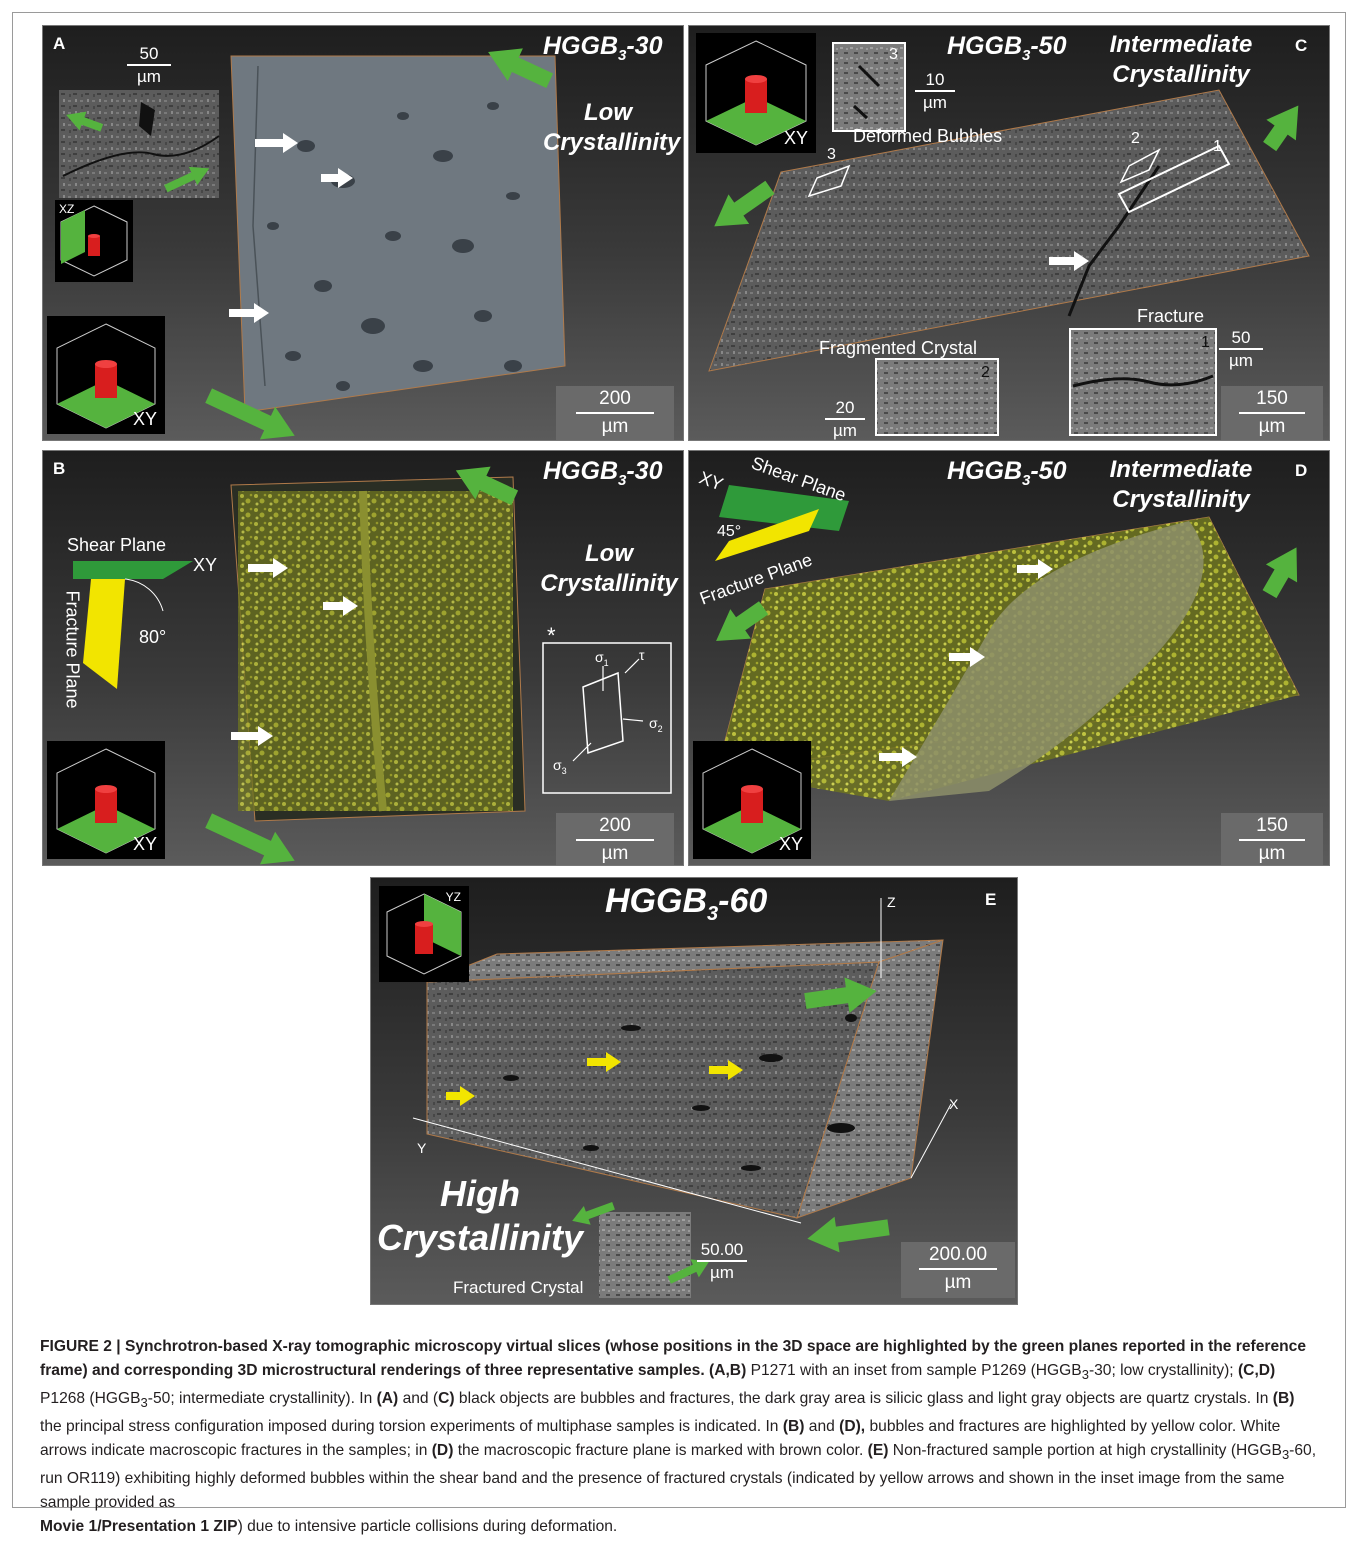 The height and width of the screenshot is (1546, 1358). What do you see at coordinates (845, 407) in the screenshot?
I see `scale-value: 20` at bounding box center [845, 407].